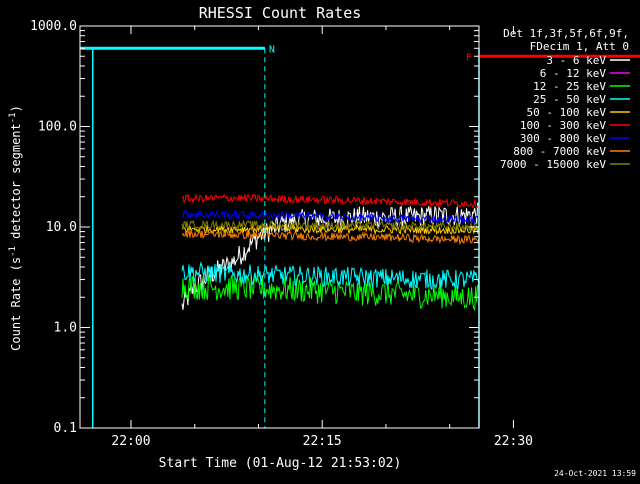  Describe the element at coordinates (61, 227) in the screenshot. I see `y-tick-label: 10.0` at that location.